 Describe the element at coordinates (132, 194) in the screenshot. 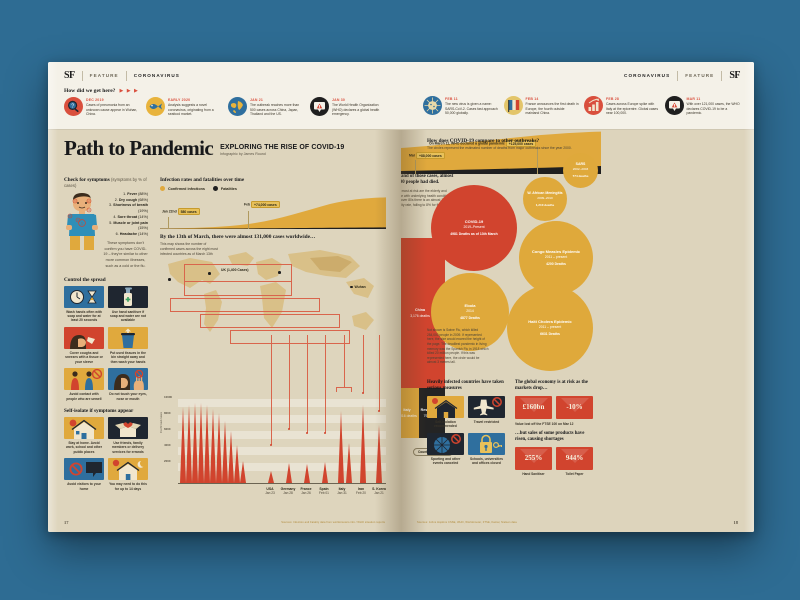

I see `symptom-name: Fever` at that location.